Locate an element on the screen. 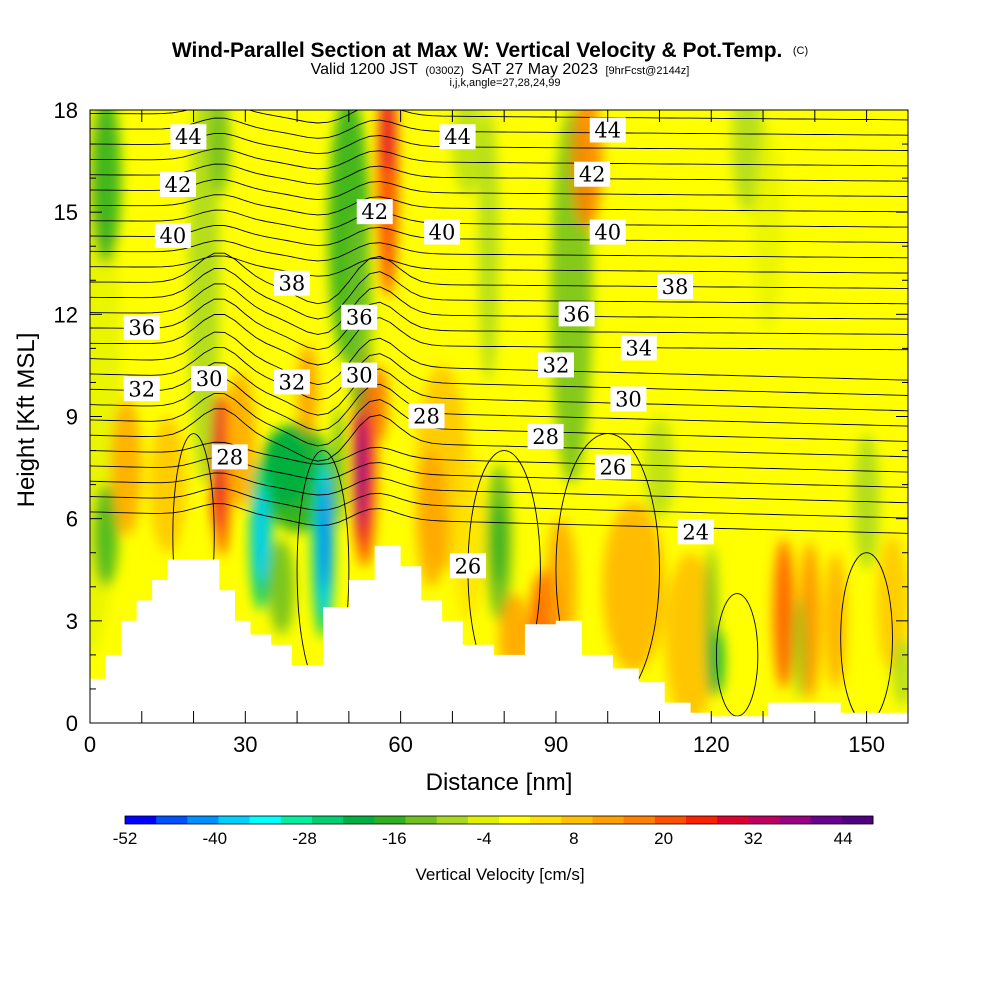  contour-label-text: 36 is located at coordinates (576, 314).